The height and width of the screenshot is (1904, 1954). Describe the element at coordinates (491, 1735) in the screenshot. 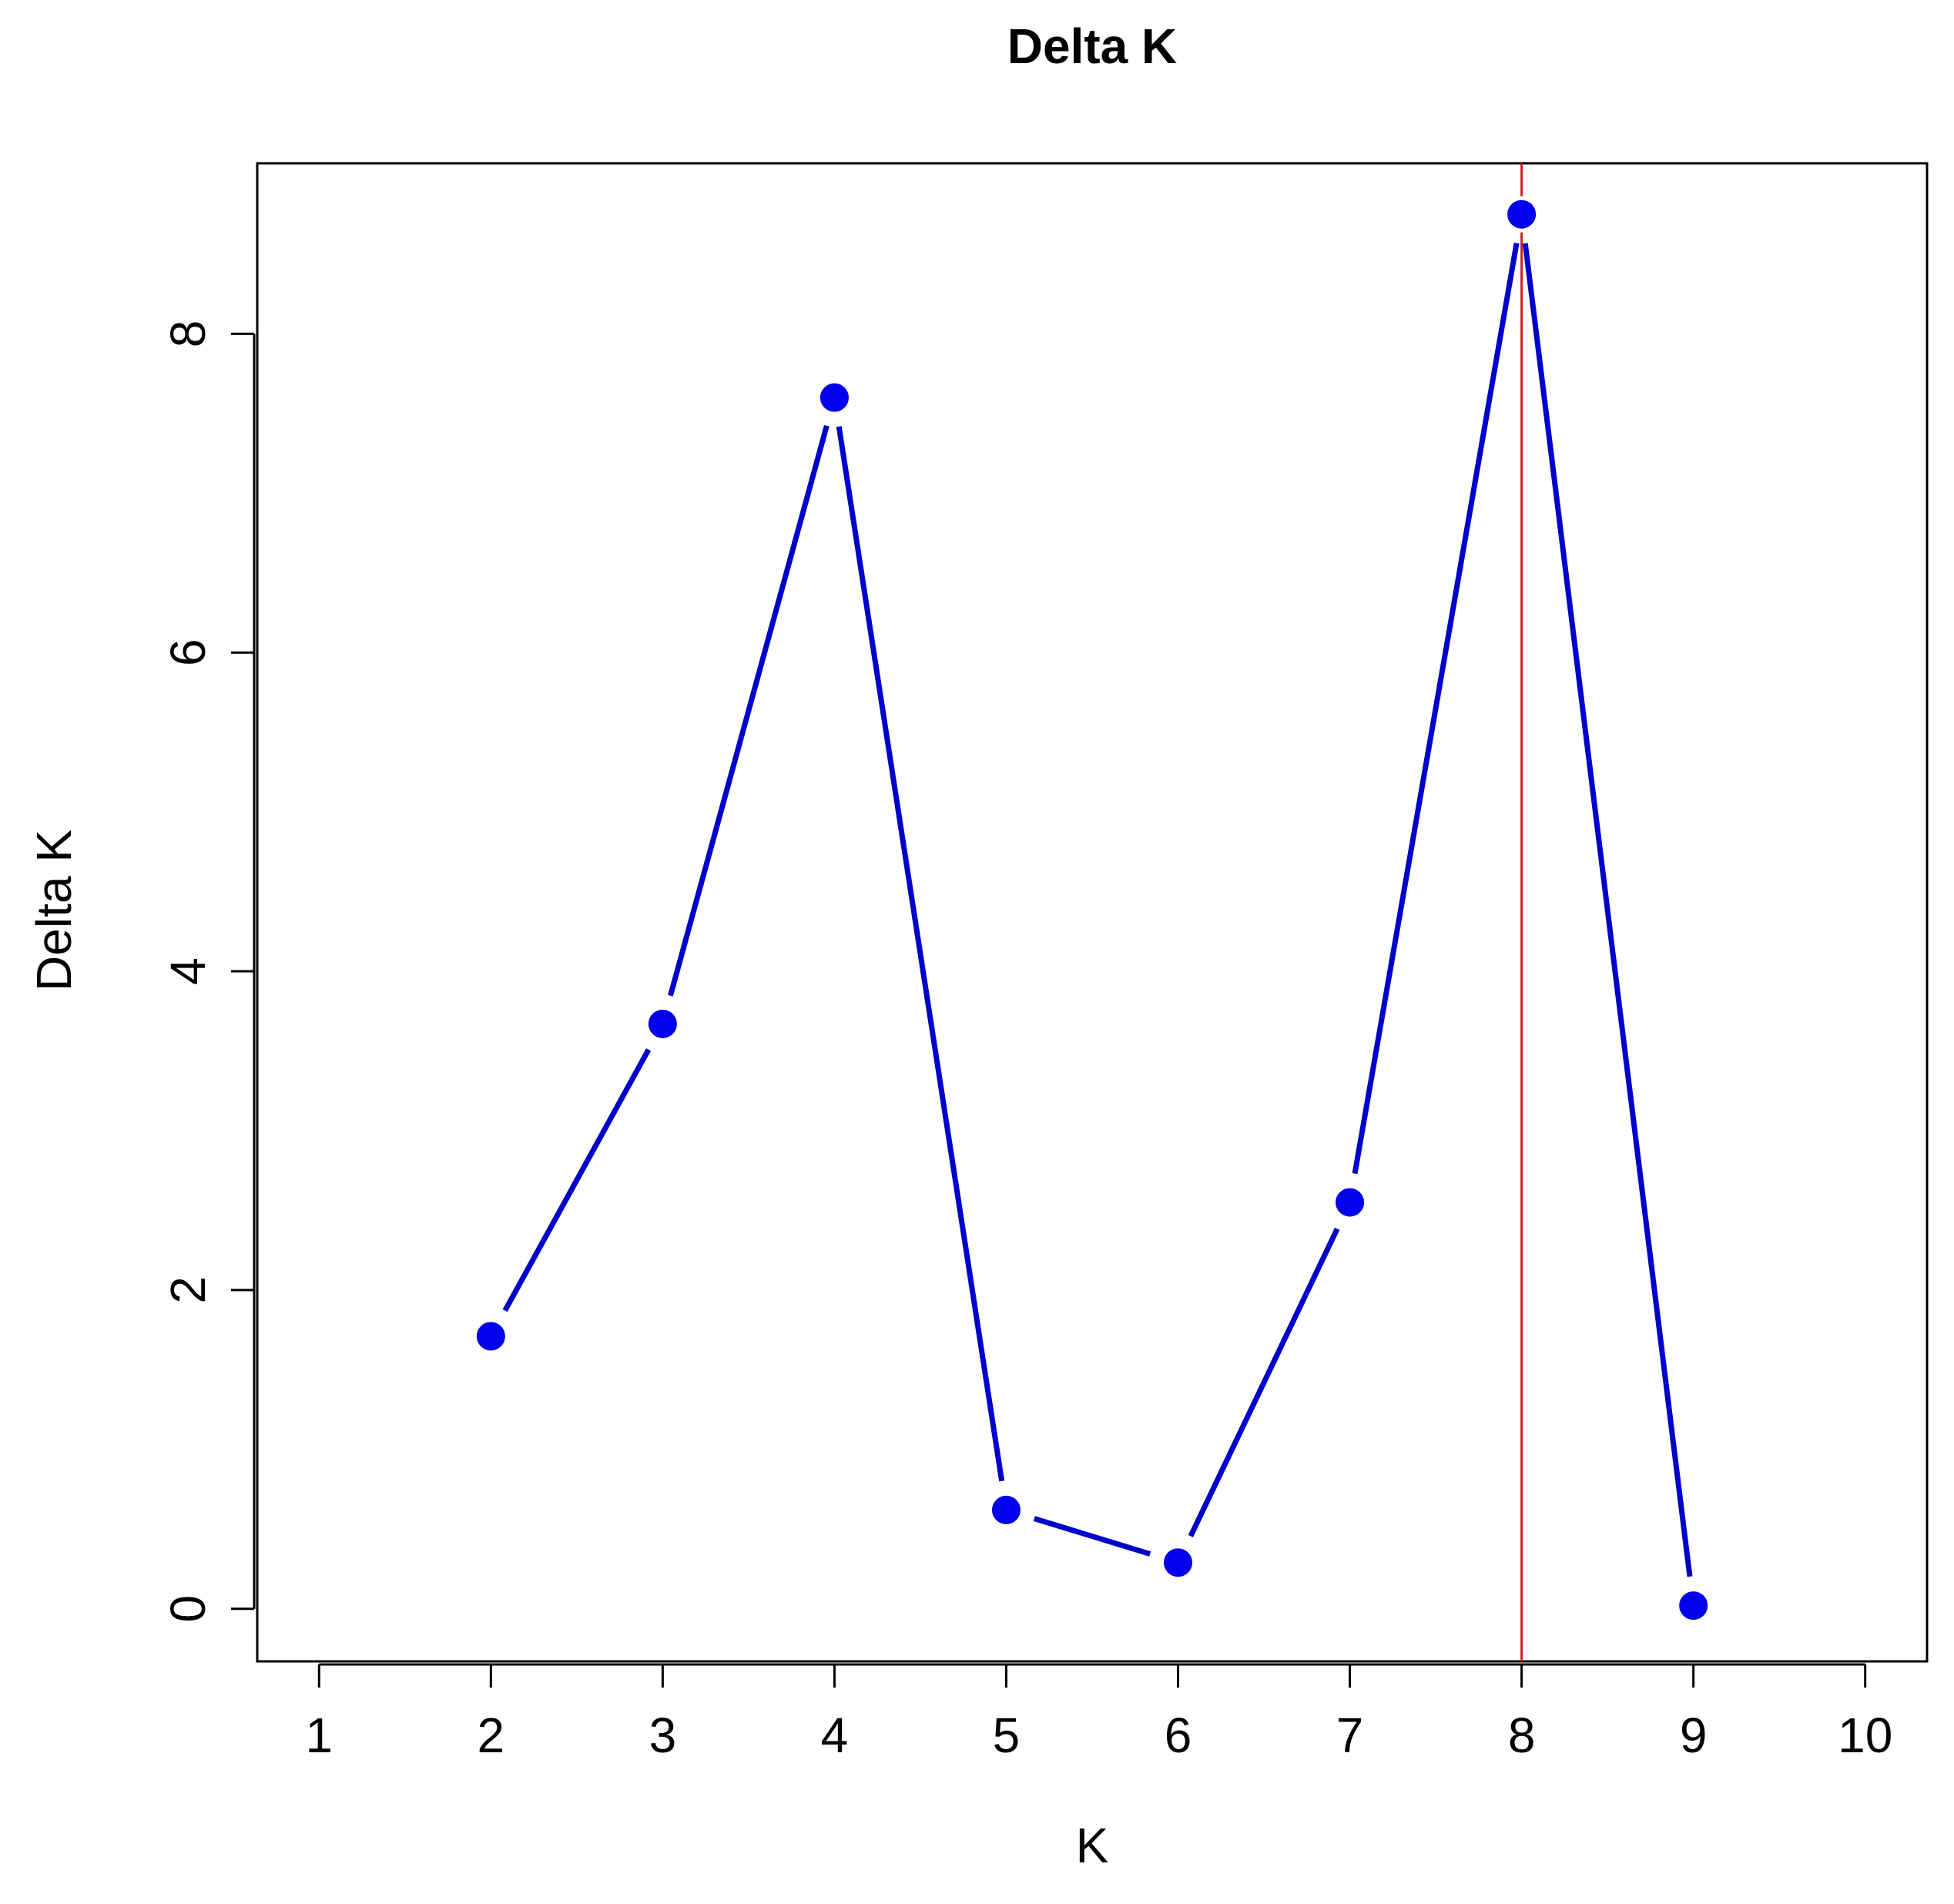

I see `x-tick-label: 2` at that location.